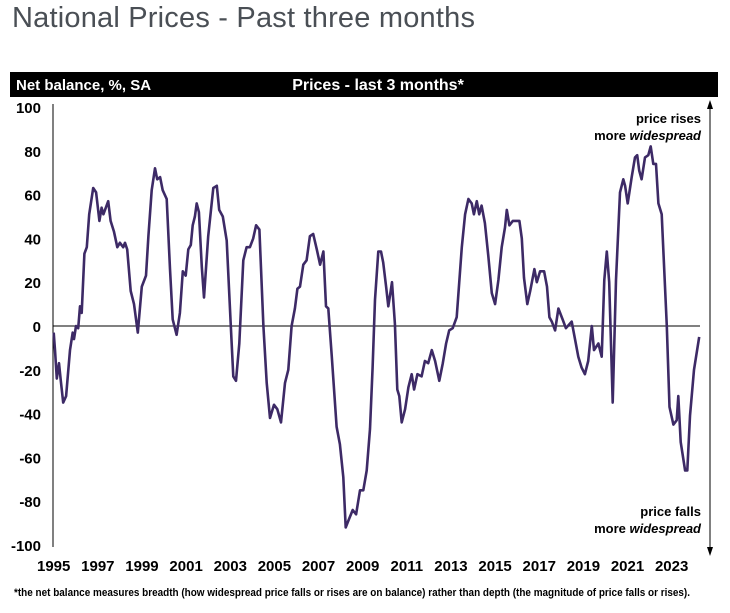  I want to click on direction-arrow, so click(710, 328).